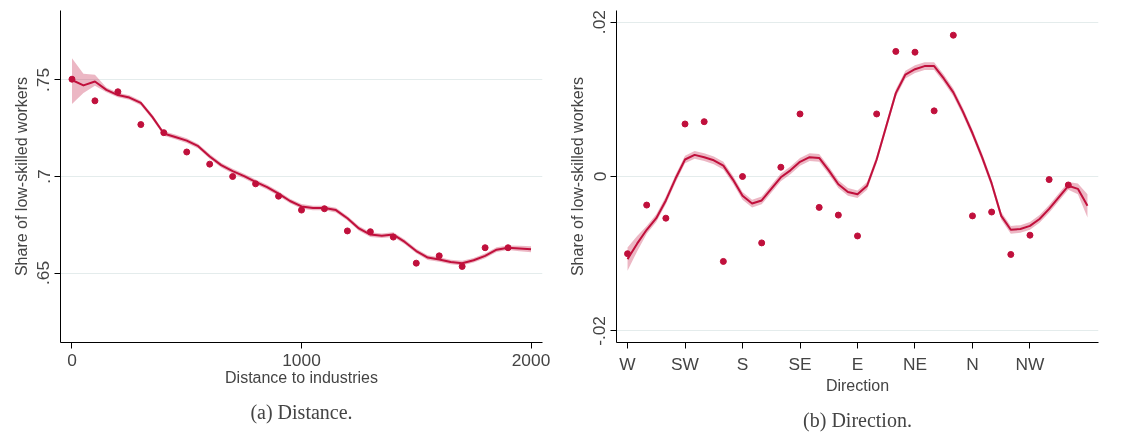  I want to click on text: (a) Distance., so click(301, 412).